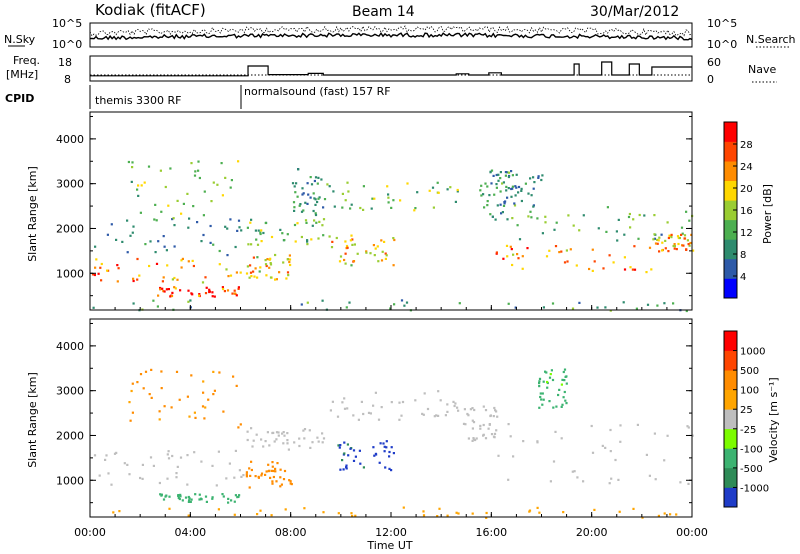 Image resolution: width=800 pixels, height=554 pixels. I want to click on colorbar-tick-label: 1000, so click(752, 352).